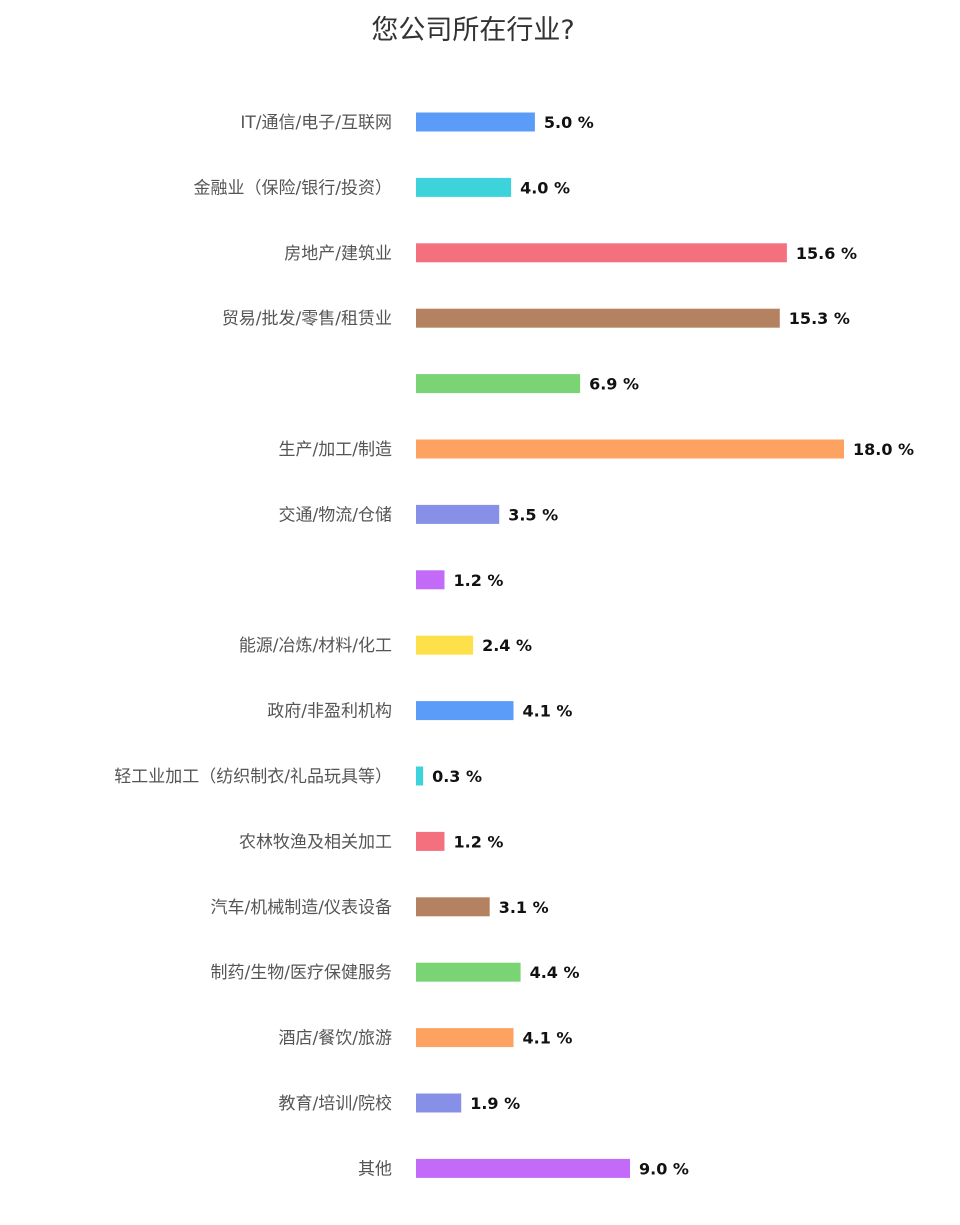 This screenshot has width=960, height=1225. What do you see at coordinates (507, 645) in the screenshot?
I see `value-label: 2.4 %` at bounding box center [507, 645].